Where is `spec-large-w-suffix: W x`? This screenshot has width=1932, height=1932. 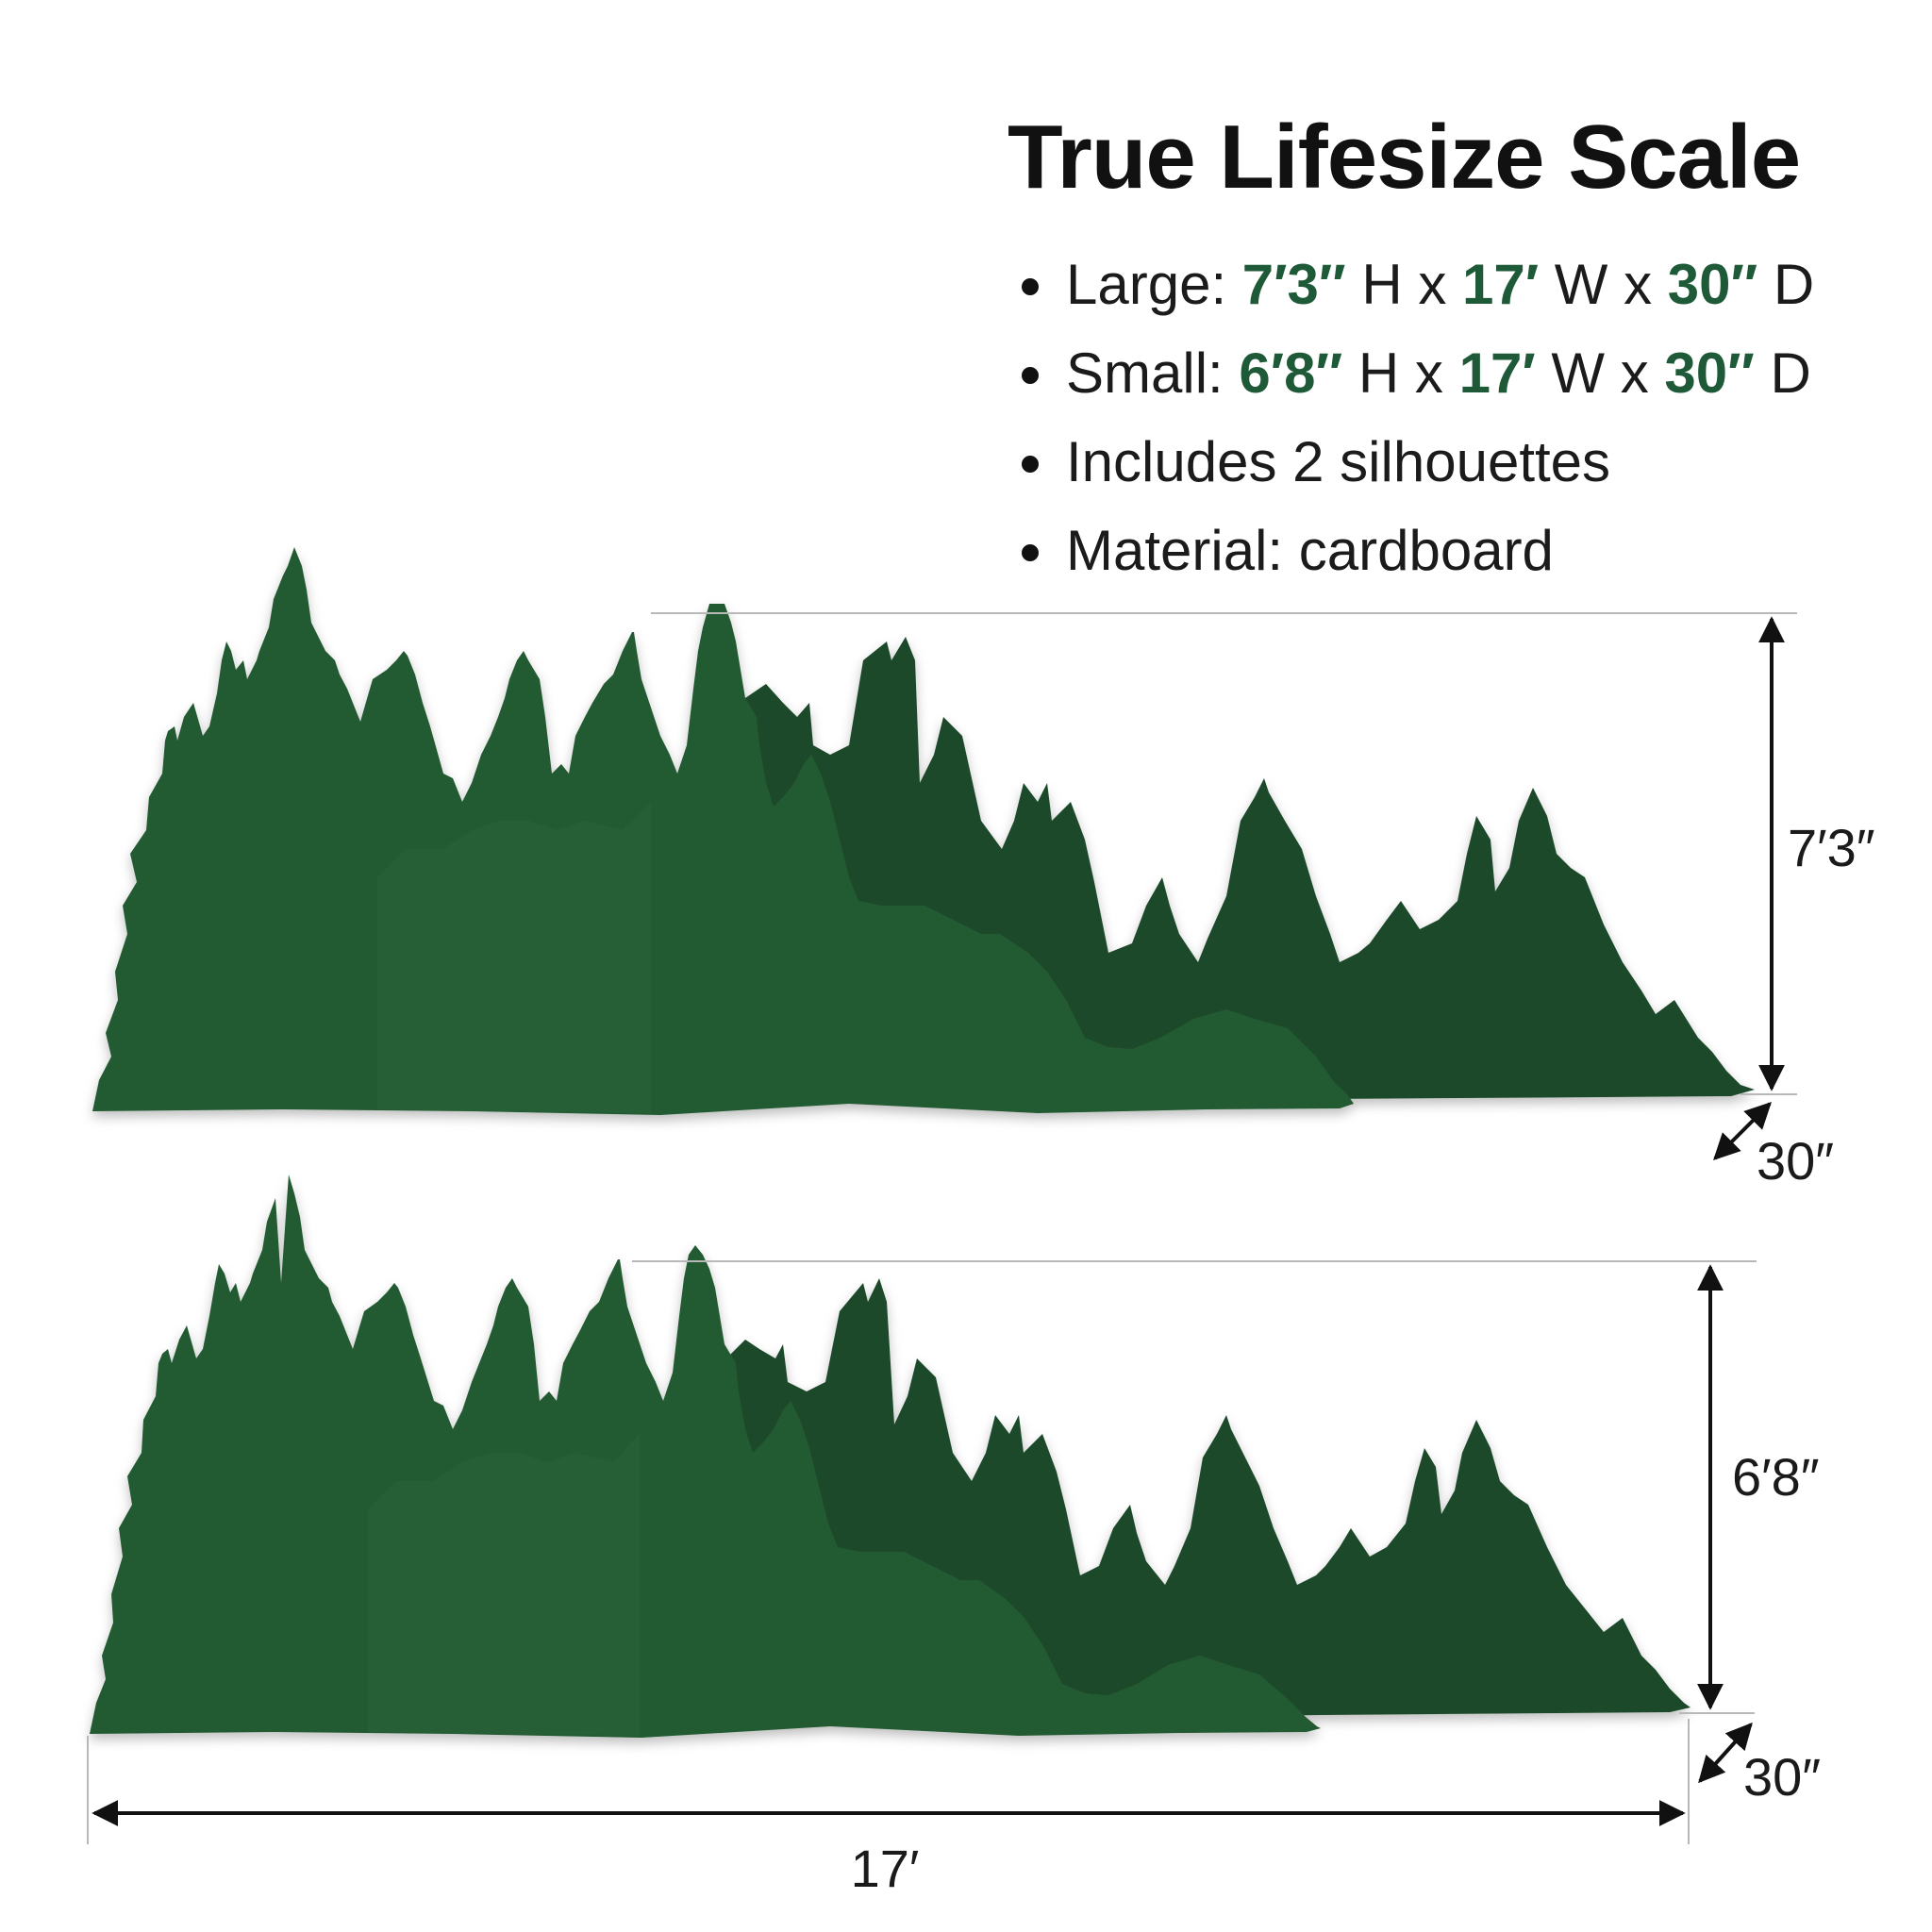 spec-large-w-suffix: W x is located at coordinates (1603, 285).